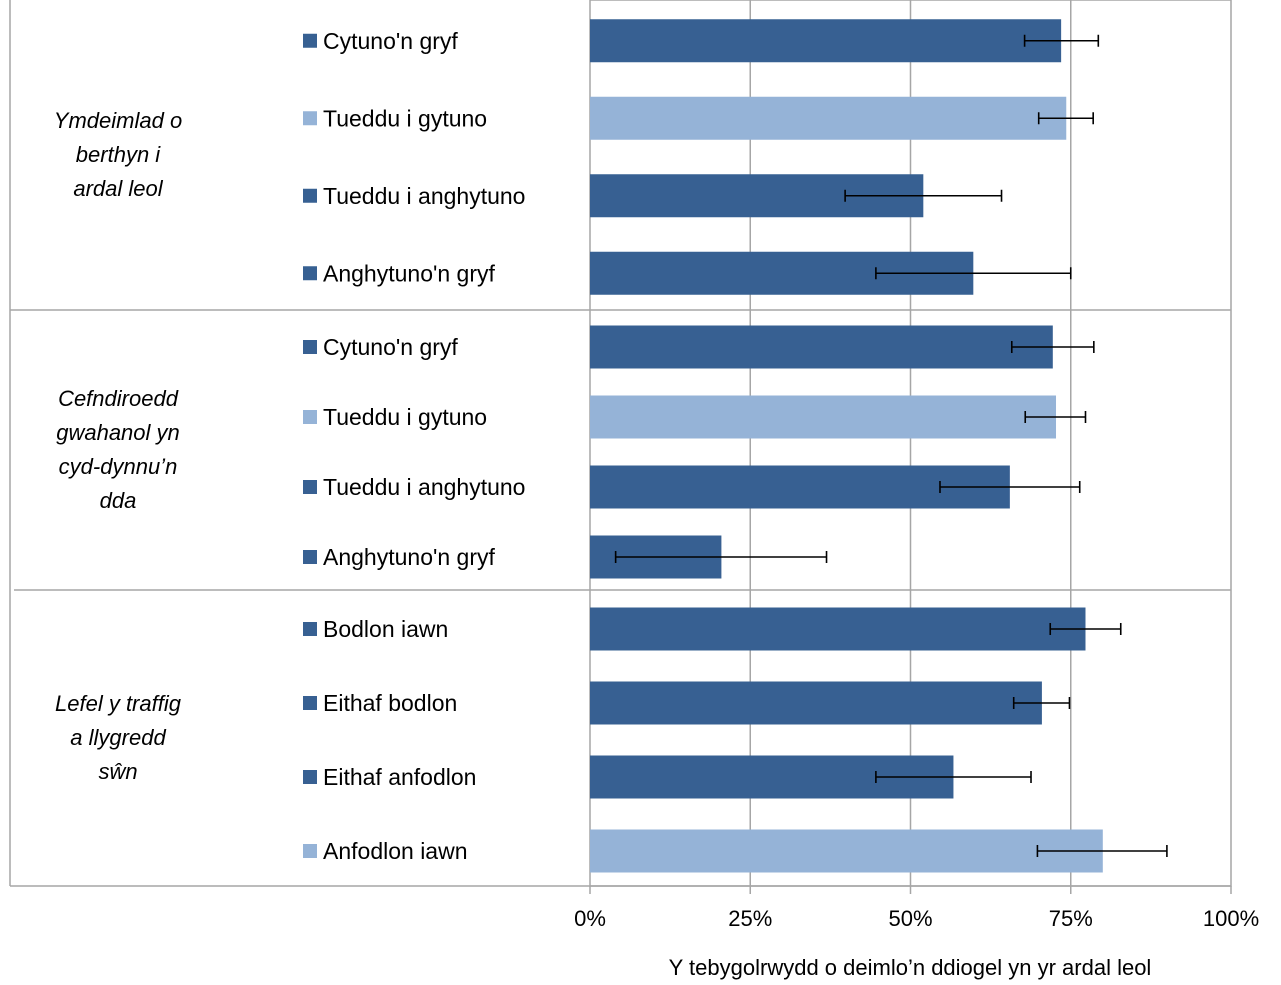  I want to click on group-label: sŵn, so click(117, 771).